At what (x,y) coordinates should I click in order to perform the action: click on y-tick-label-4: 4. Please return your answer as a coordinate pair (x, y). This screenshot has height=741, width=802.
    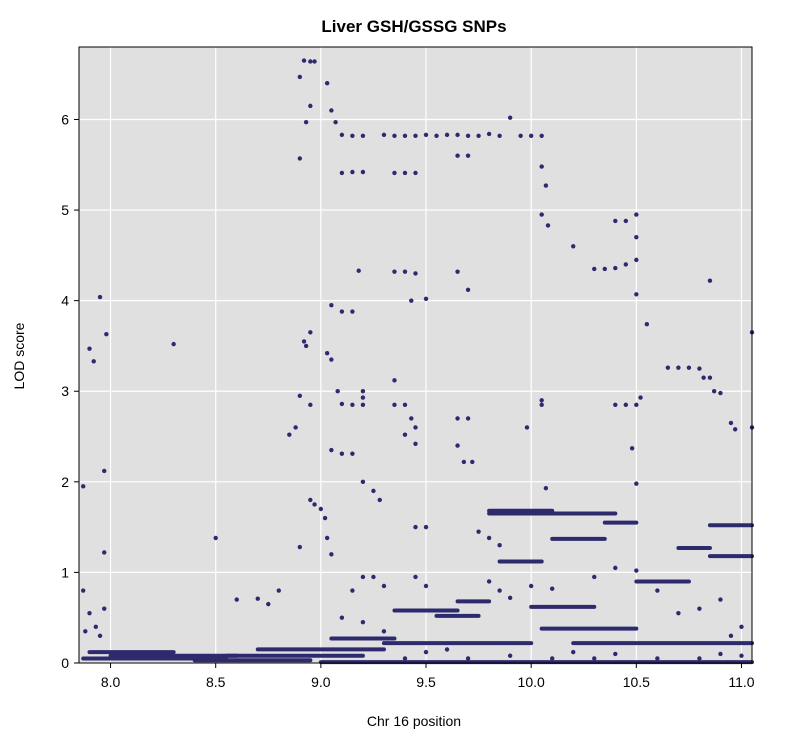
    Looking at the image, I should click on (65, 301).